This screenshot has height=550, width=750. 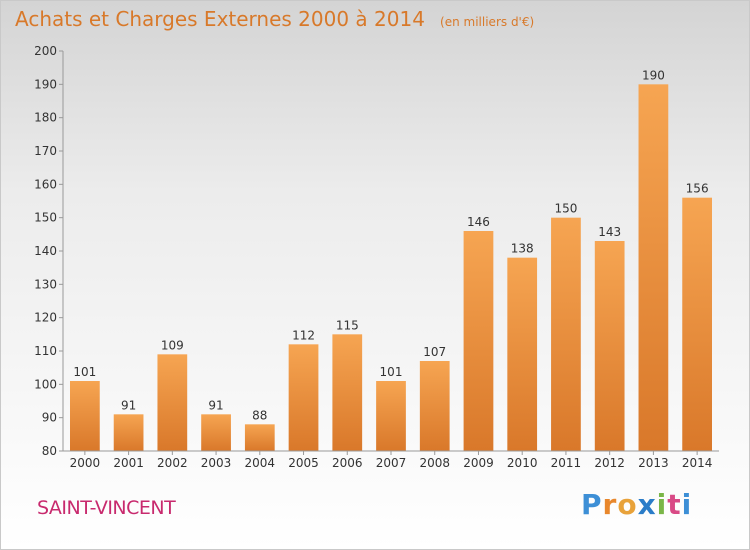 I want to click on bar-2001, so click(x=128, y=432).